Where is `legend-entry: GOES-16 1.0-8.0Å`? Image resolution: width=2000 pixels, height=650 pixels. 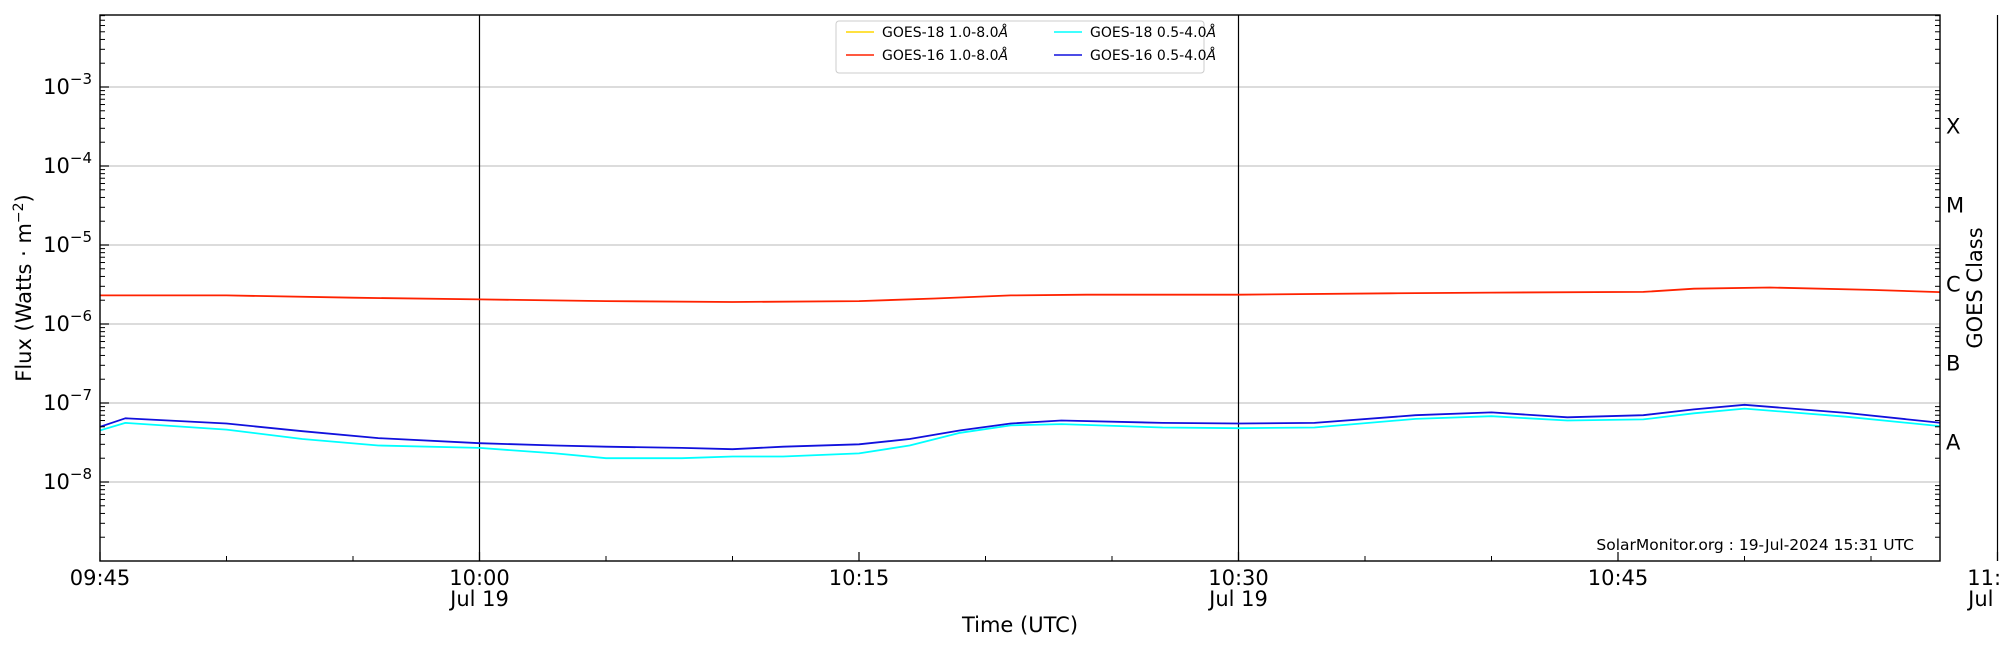 legend-entry: GOES-16 1.0-8.0Å is located at coordinates (945, 55).